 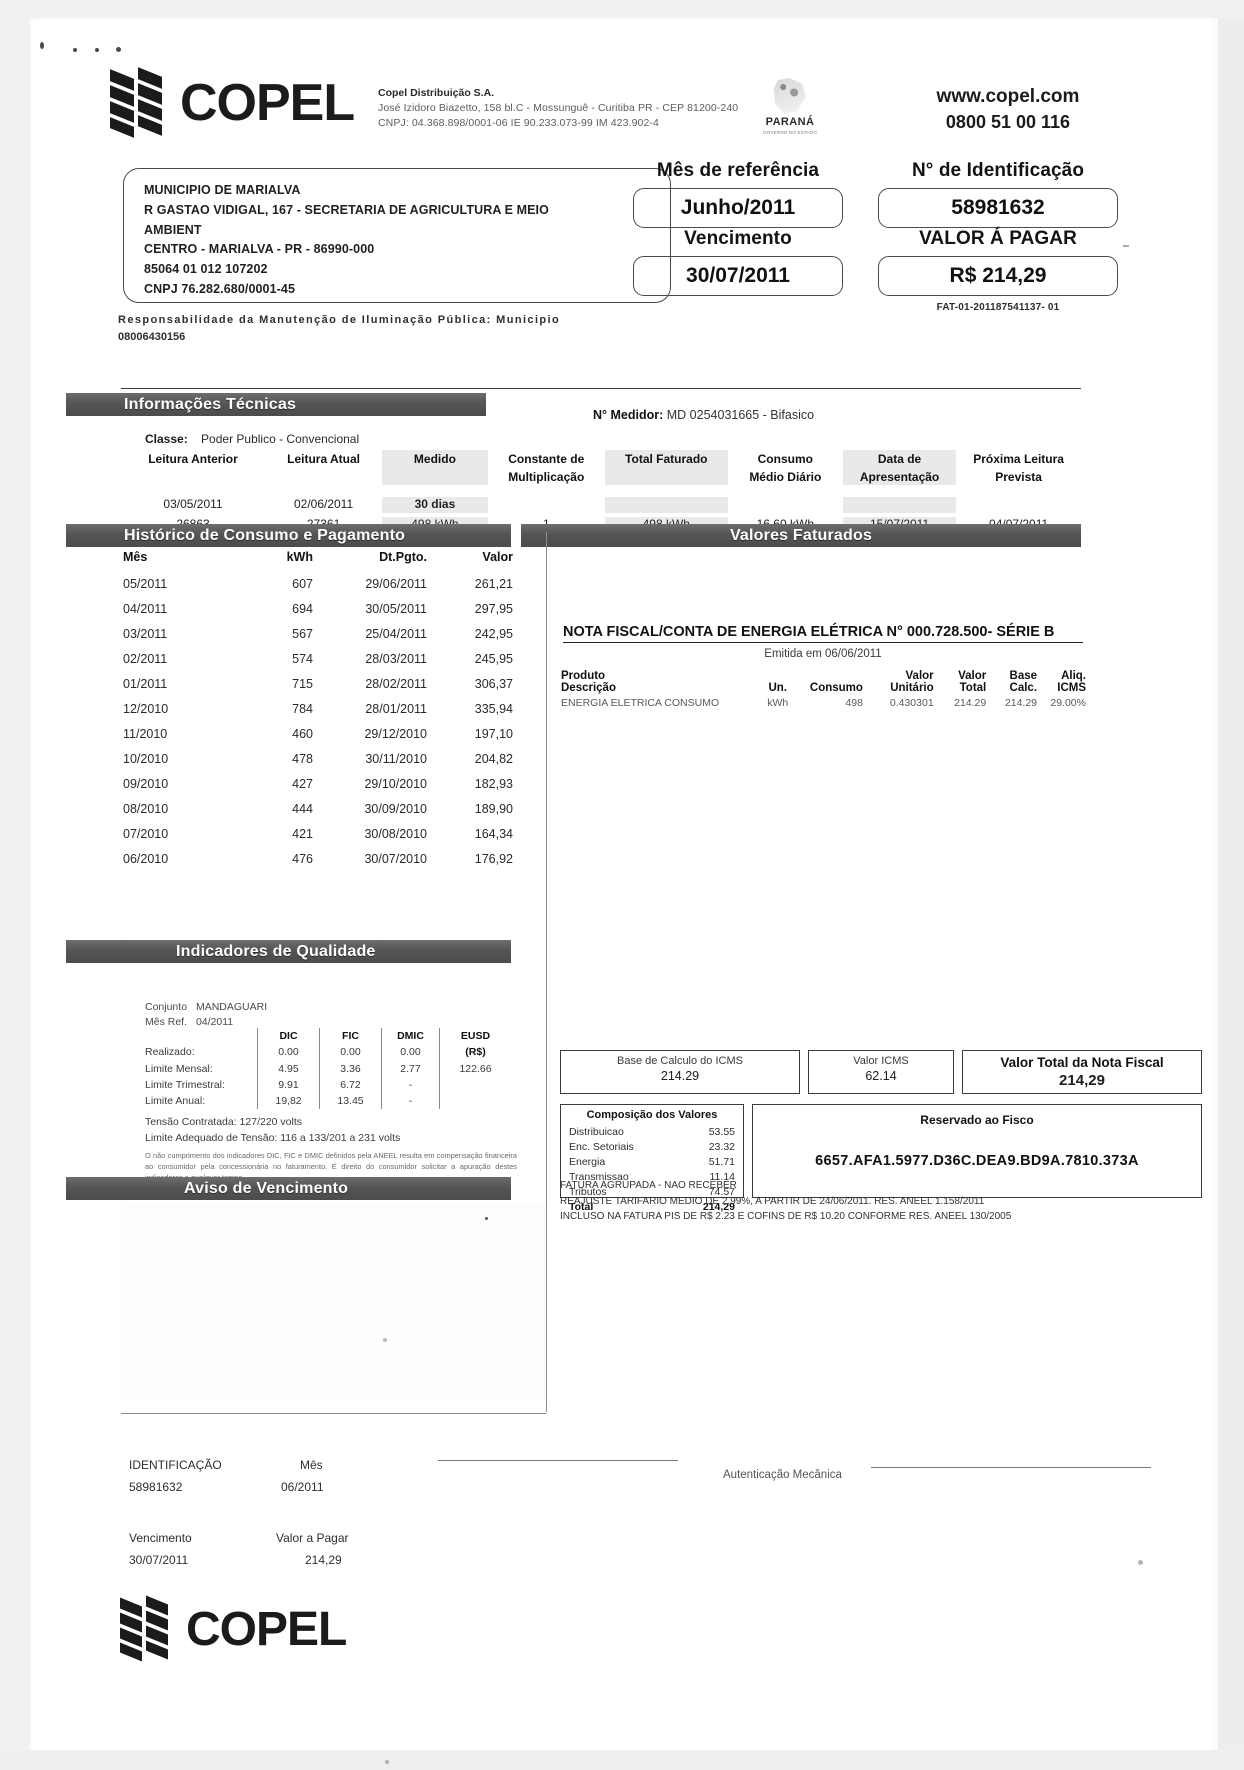 What do you see at coordinates (547, 972) in the screenshot?
I see `column-divider` at bounding box center [547, 972].